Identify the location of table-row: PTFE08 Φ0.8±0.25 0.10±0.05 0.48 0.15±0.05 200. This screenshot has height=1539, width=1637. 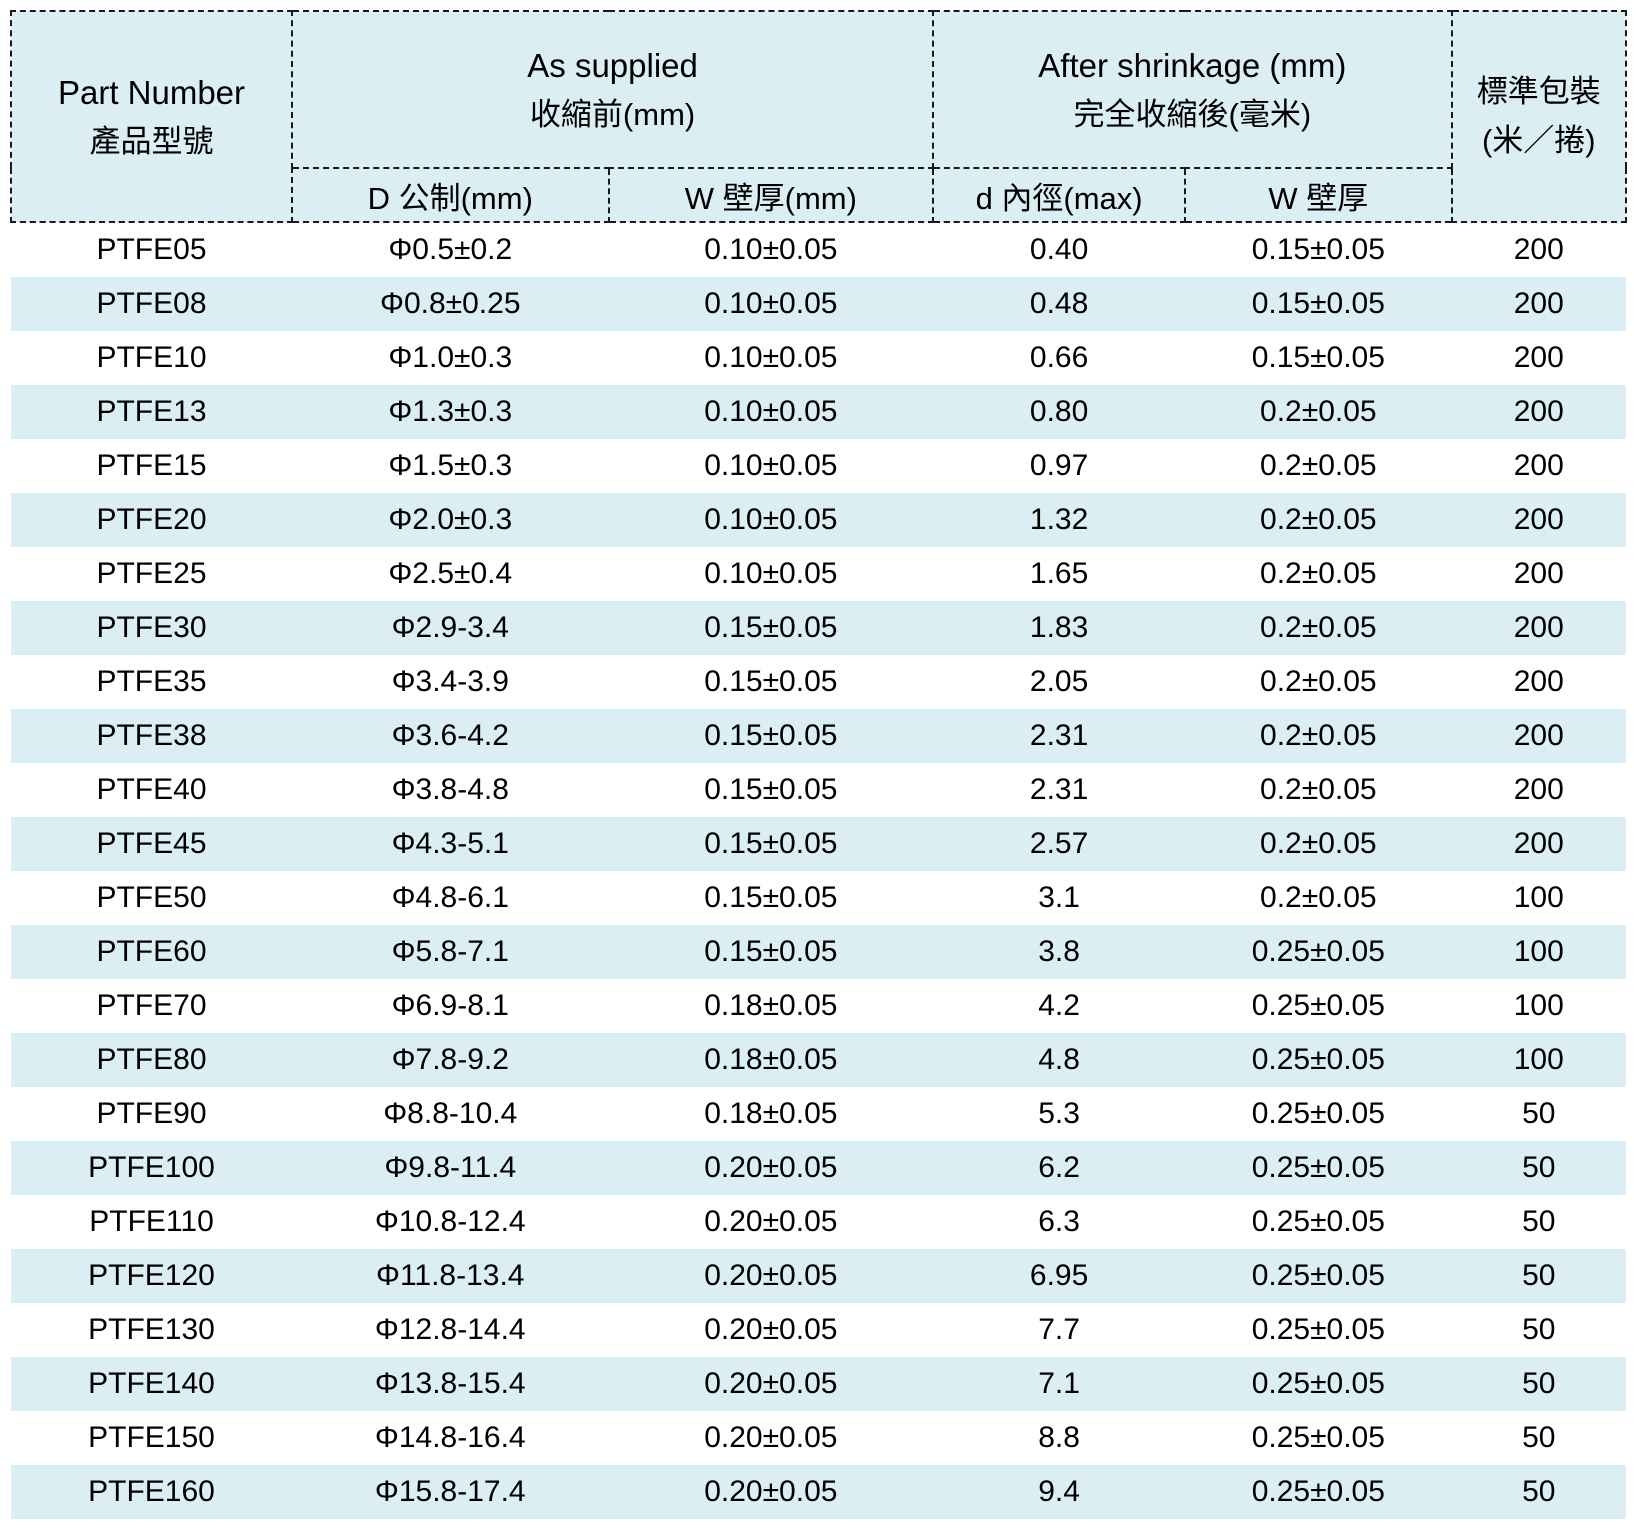
(818, 304).